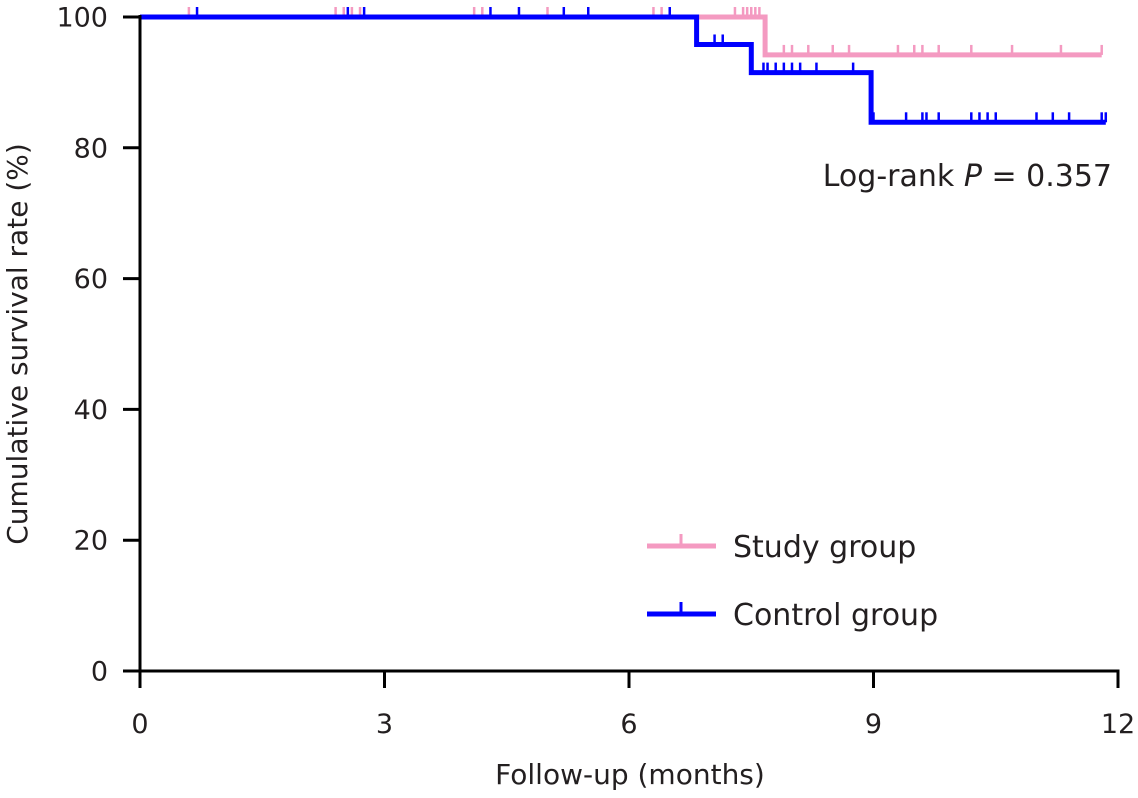 The width and height of the screenshot is (1138, 798). Describe the element at coordinates (621, 36) in the screenshot. I see `series-line-study` at that location.